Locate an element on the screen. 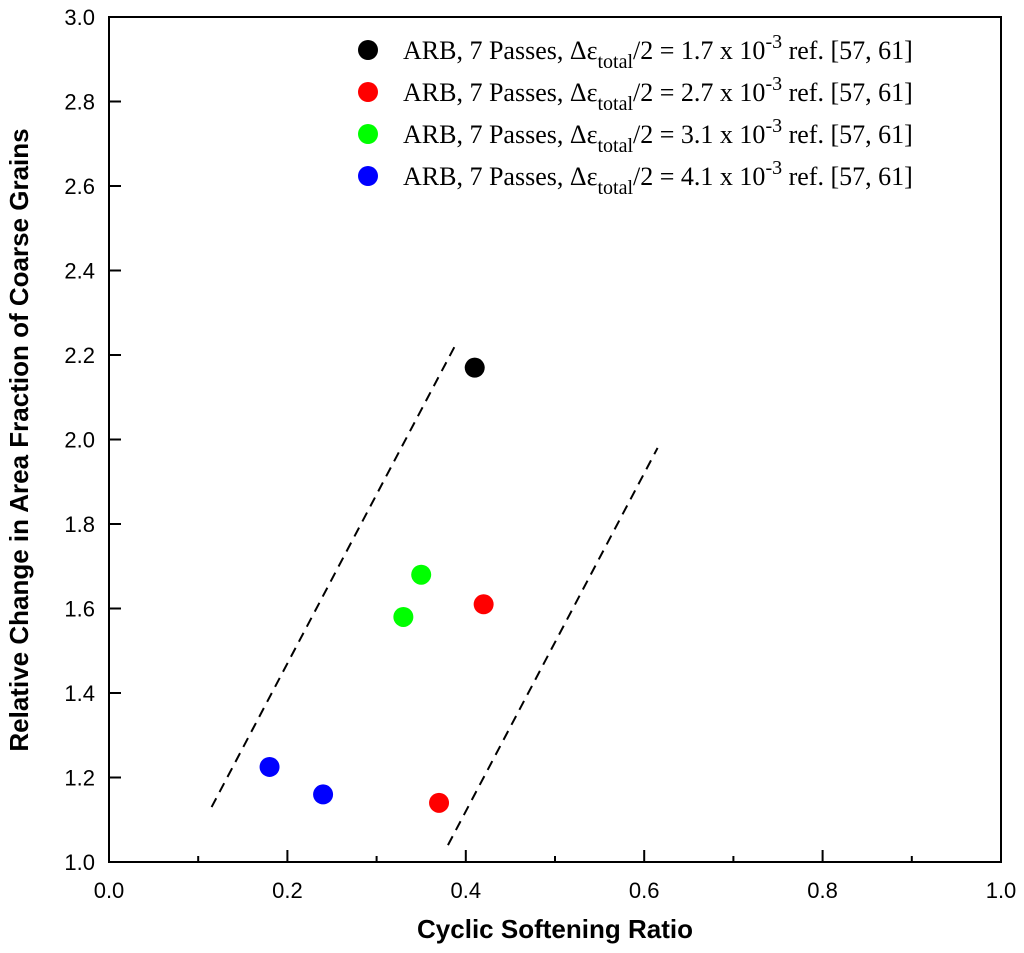 The width and height of the screenshot is (1024, 953). y-tick-label: 1.2 is located at coordinates (79, 778).